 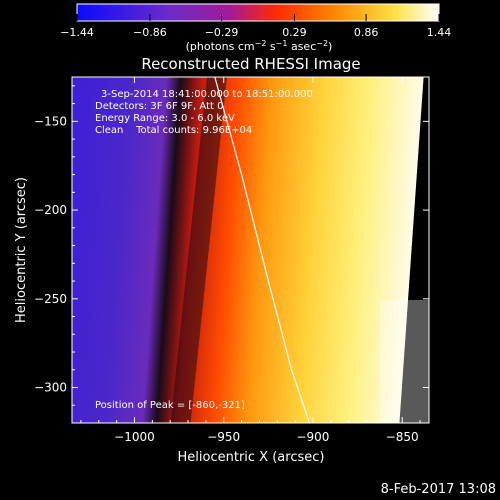 I want to click on chart-title: Reconstructed RHESSI Image, so click(x=250, y=64).